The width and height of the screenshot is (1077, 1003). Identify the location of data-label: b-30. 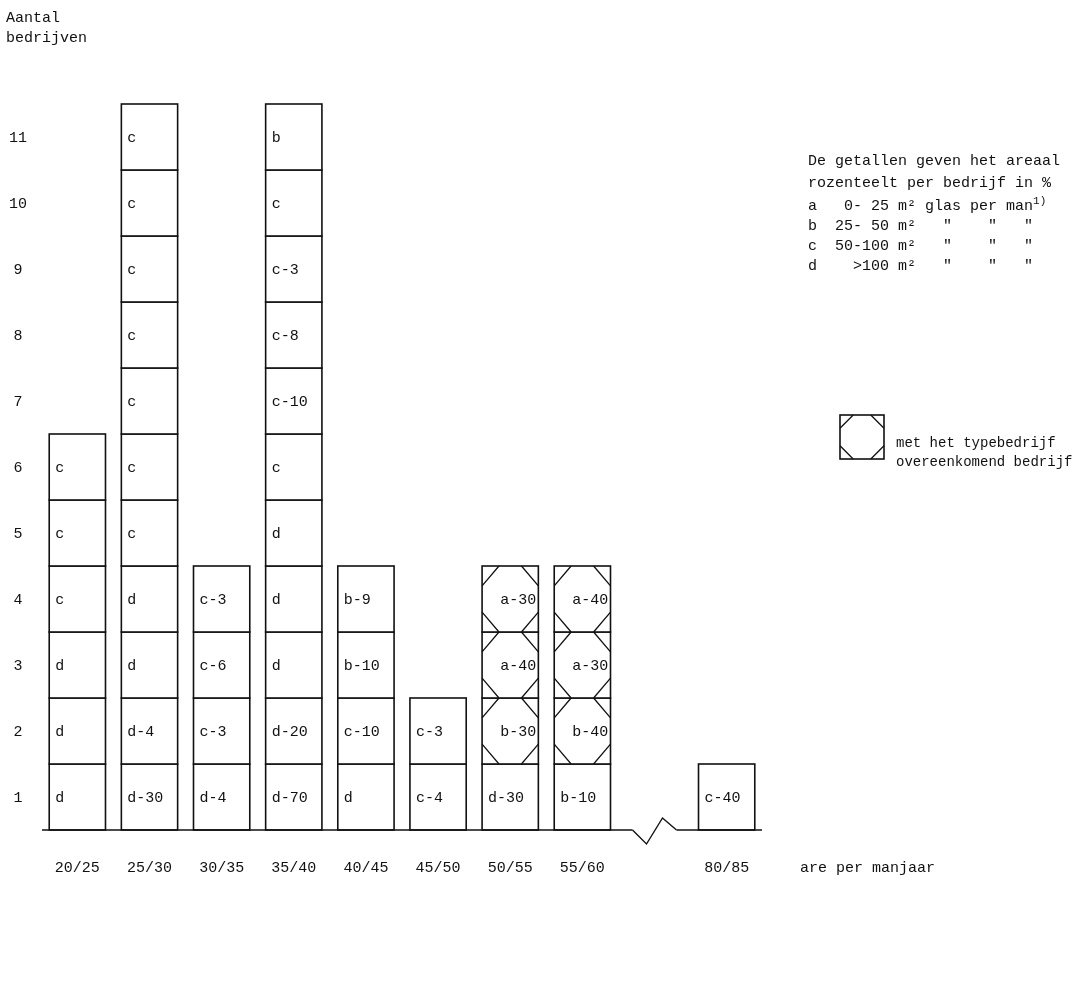
(518, 732).